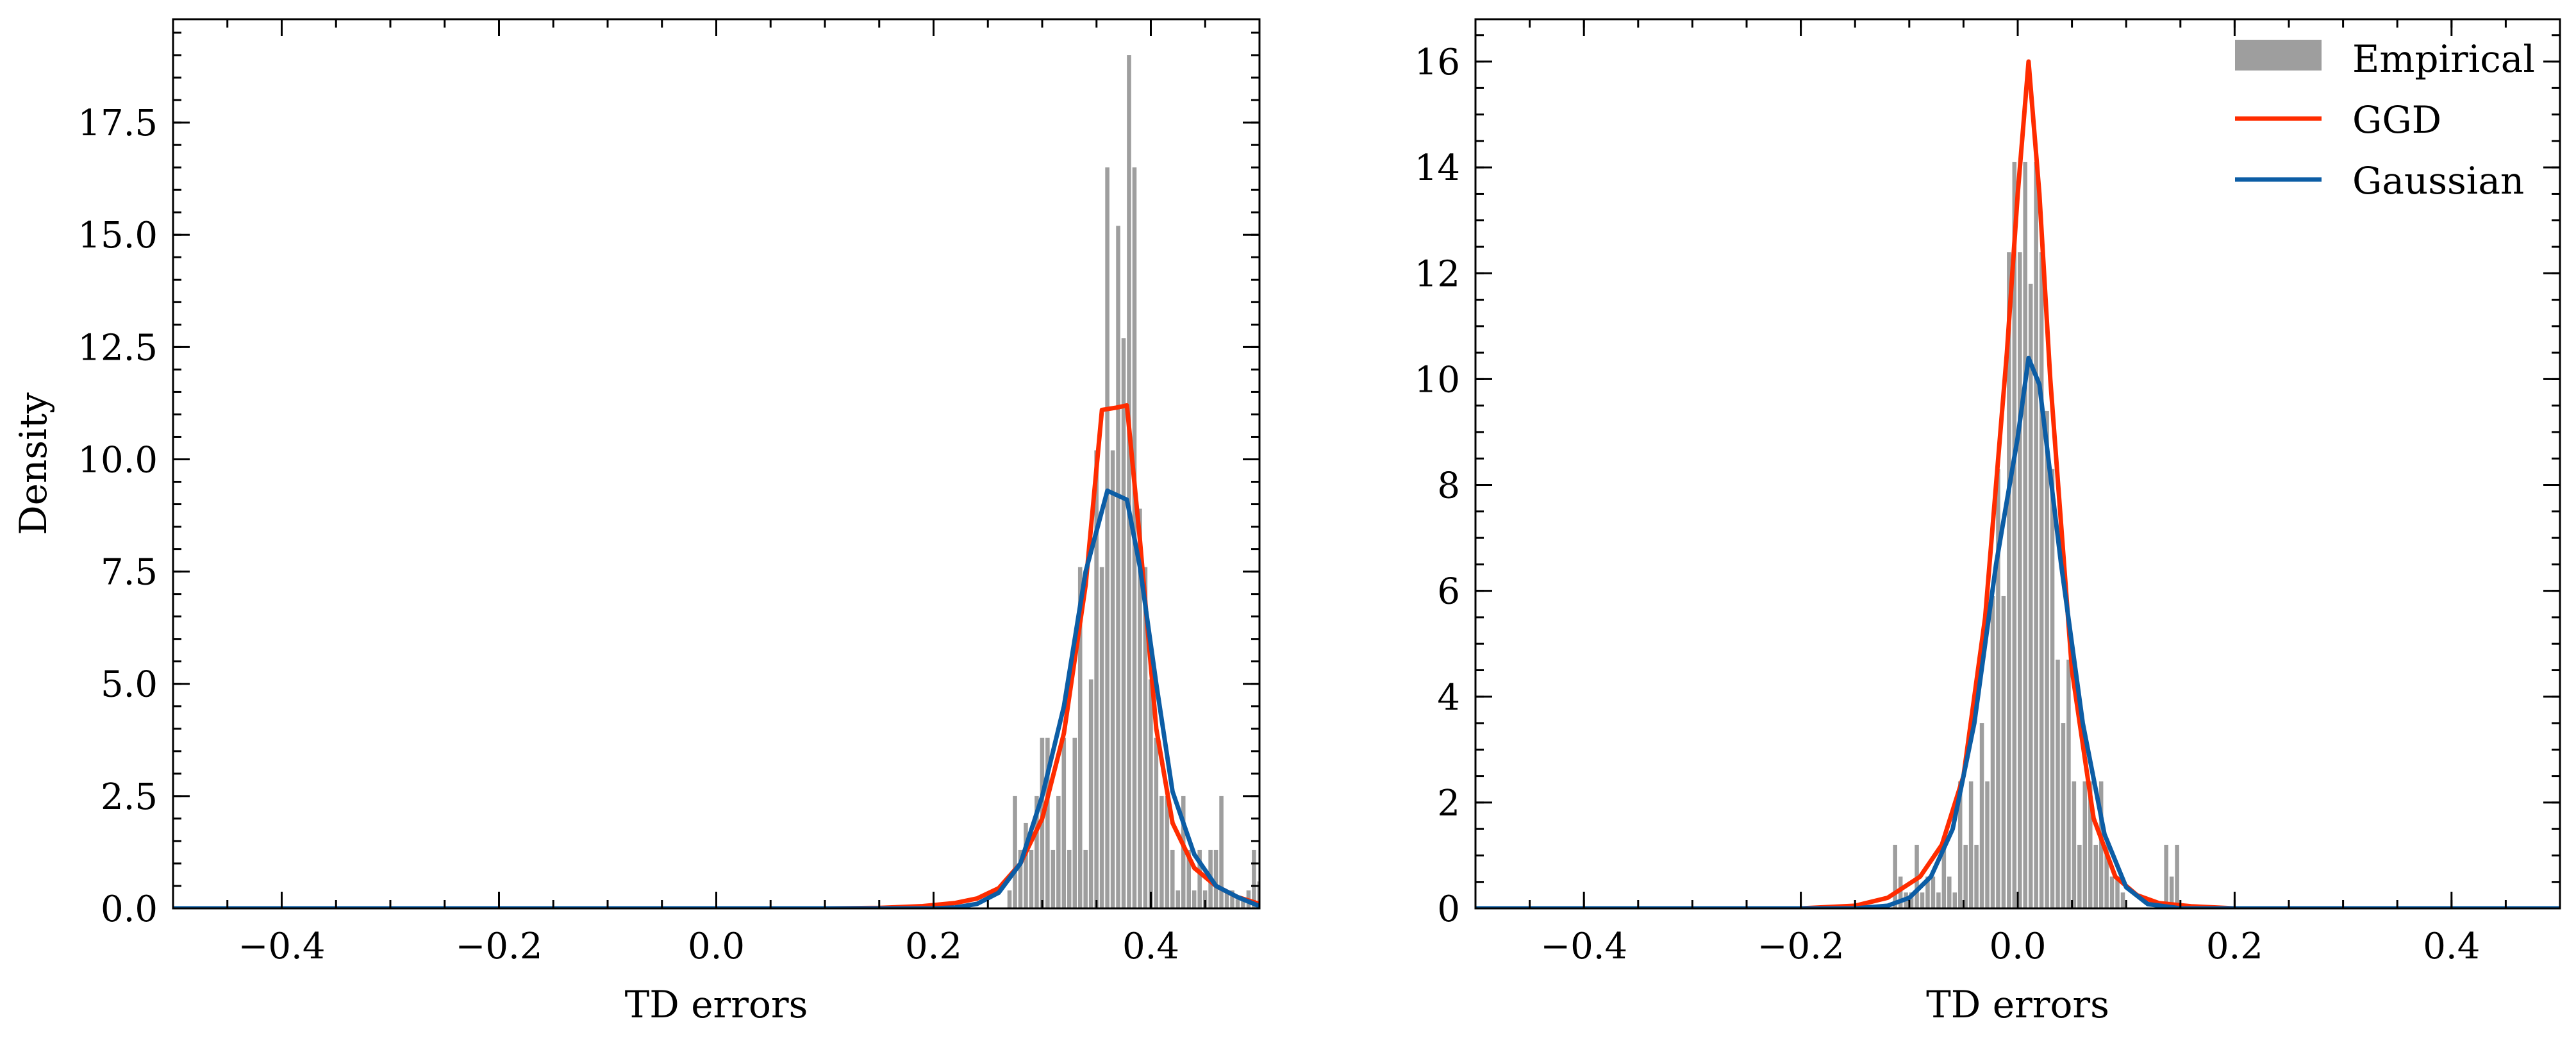 Image resolution: width=2576 pixels, height=1043 pixels. Describe the element at coordinates (1448, 486) in the screenshot. I see `y-tick-label: 8` at that location.